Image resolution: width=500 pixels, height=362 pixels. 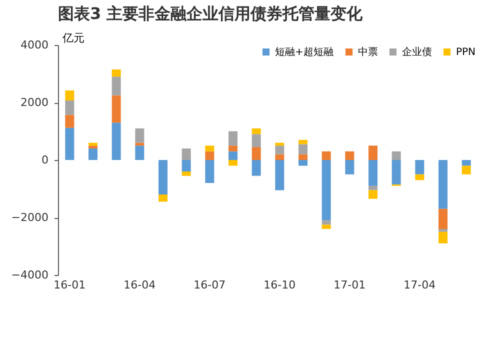 What do you see at coordinates (29, 275) in the screenshot?
I see `y-tick-label: −4000` at bounding box center [29, 275].